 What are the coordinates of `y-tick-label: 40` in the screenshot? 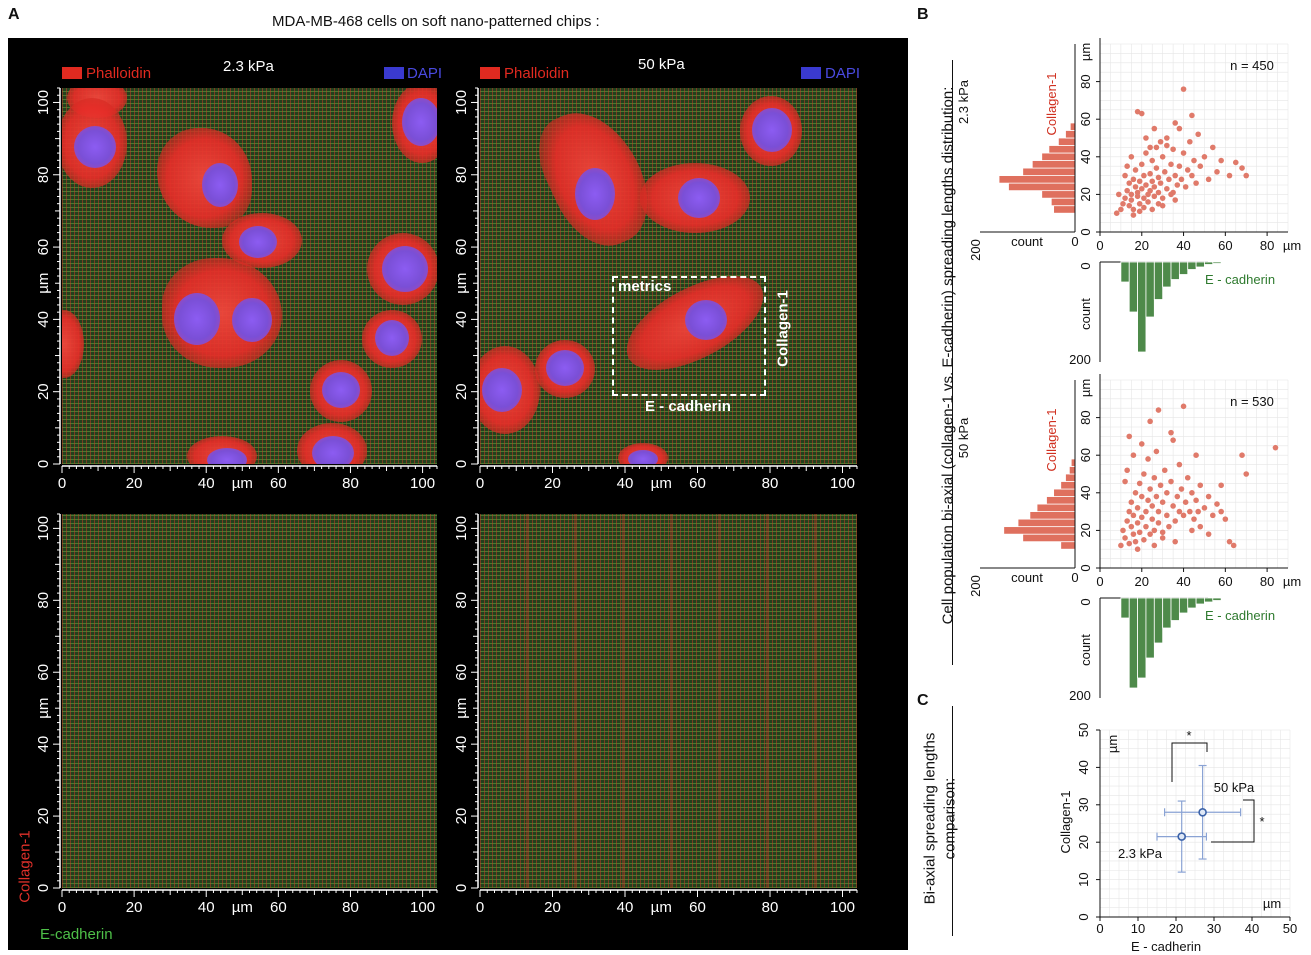 It's located at (43, 744).